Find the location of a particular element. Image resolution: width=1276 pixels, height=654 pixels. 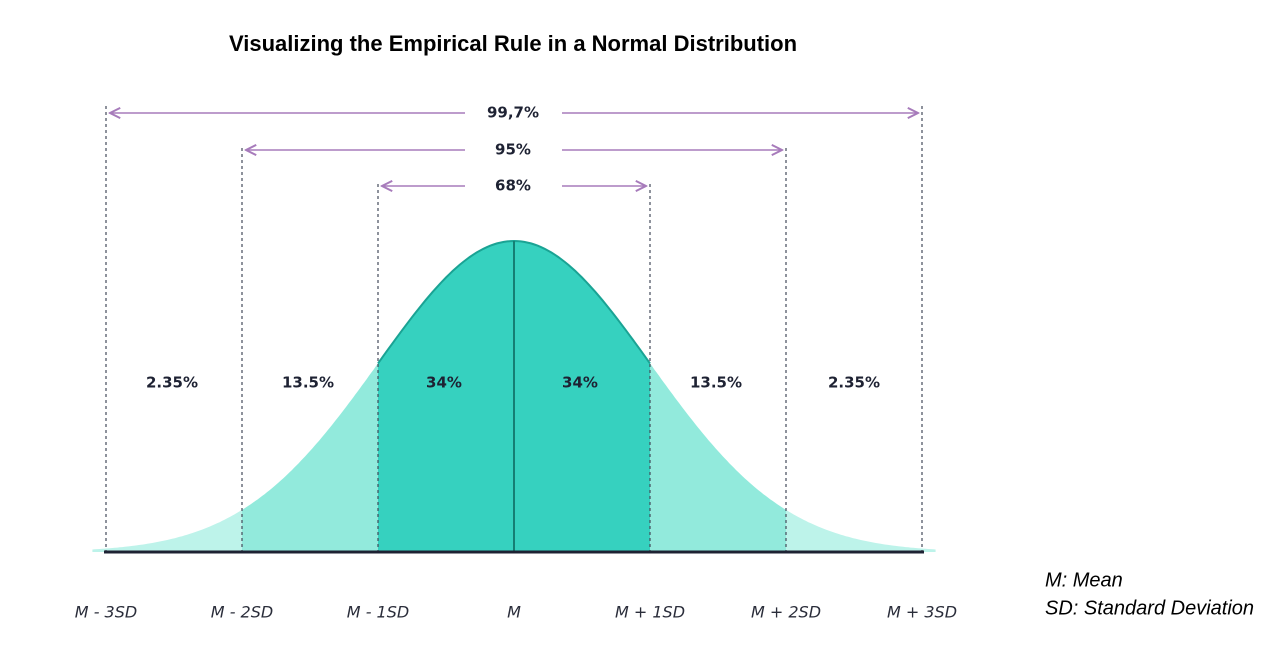

x-label: M + 2SD is located at coordinates (786, 612).